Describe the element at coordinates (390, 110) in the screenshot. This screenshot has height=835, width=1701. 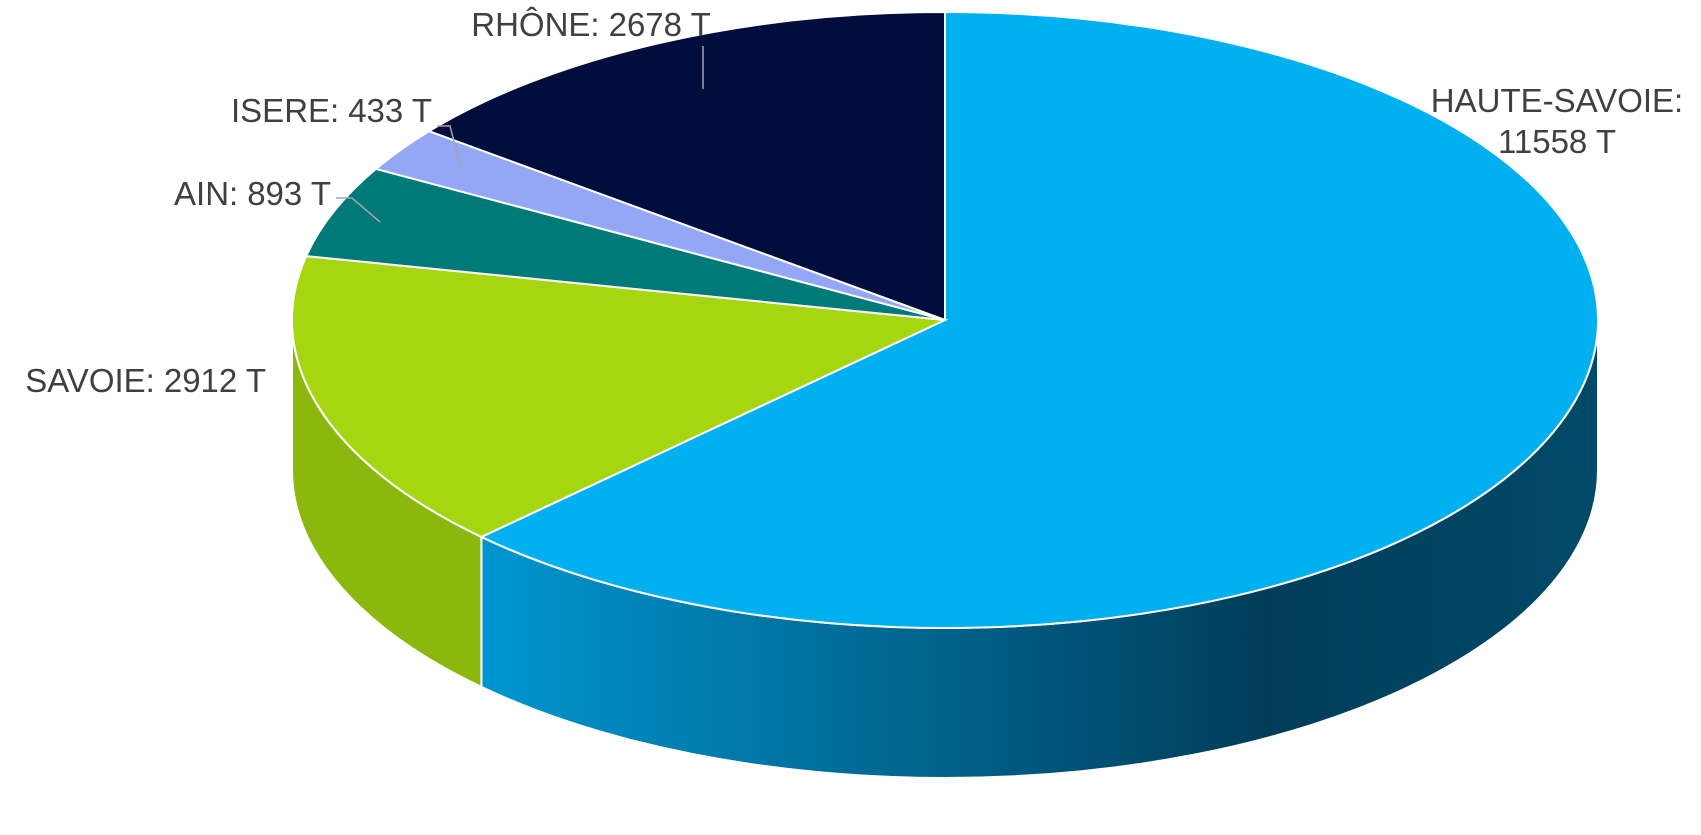
I see `value-label: 433 T` at that location.